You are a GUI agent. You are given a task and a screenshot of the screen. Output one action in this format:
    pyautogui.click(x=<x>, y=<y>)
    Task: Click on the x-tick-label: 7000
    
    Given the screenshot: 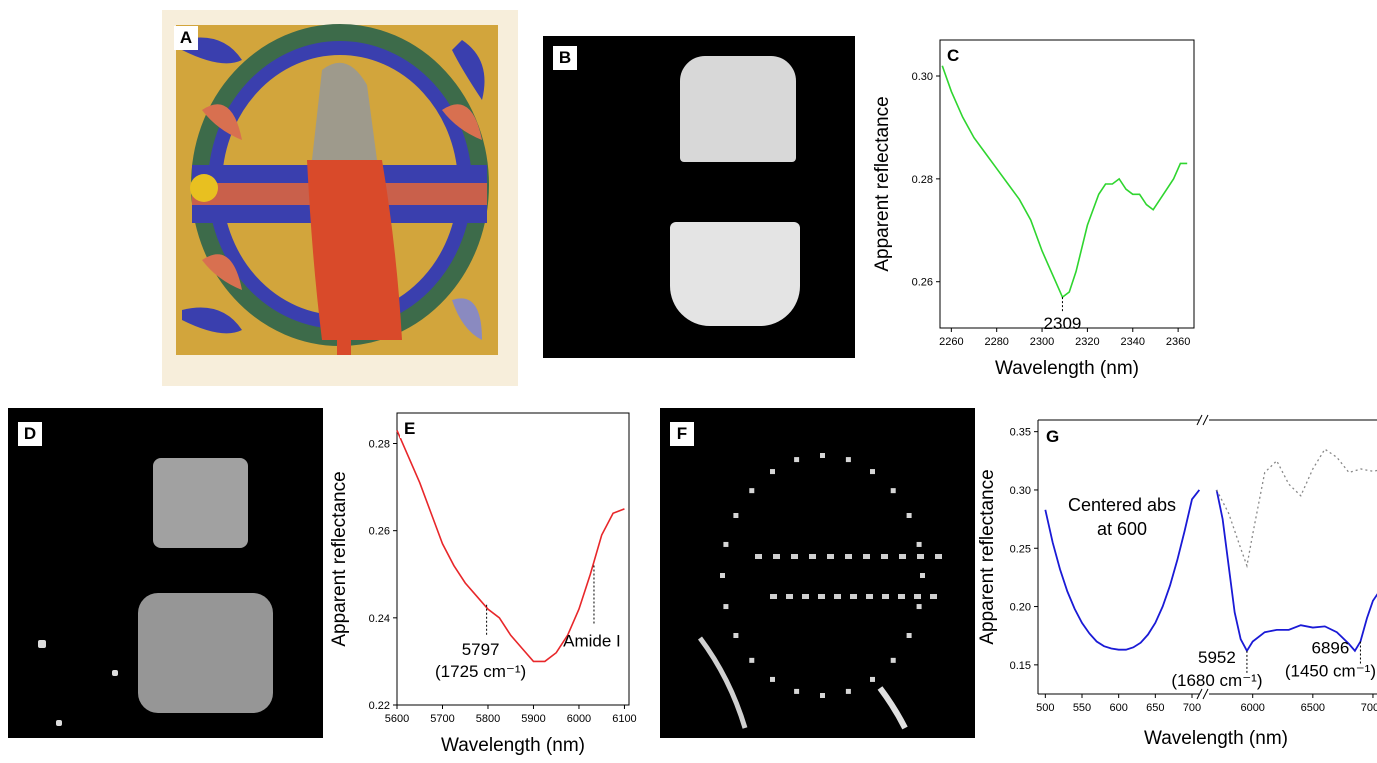 What is the action you would take?
    pyautogui.click(x=1369, y=708)
    